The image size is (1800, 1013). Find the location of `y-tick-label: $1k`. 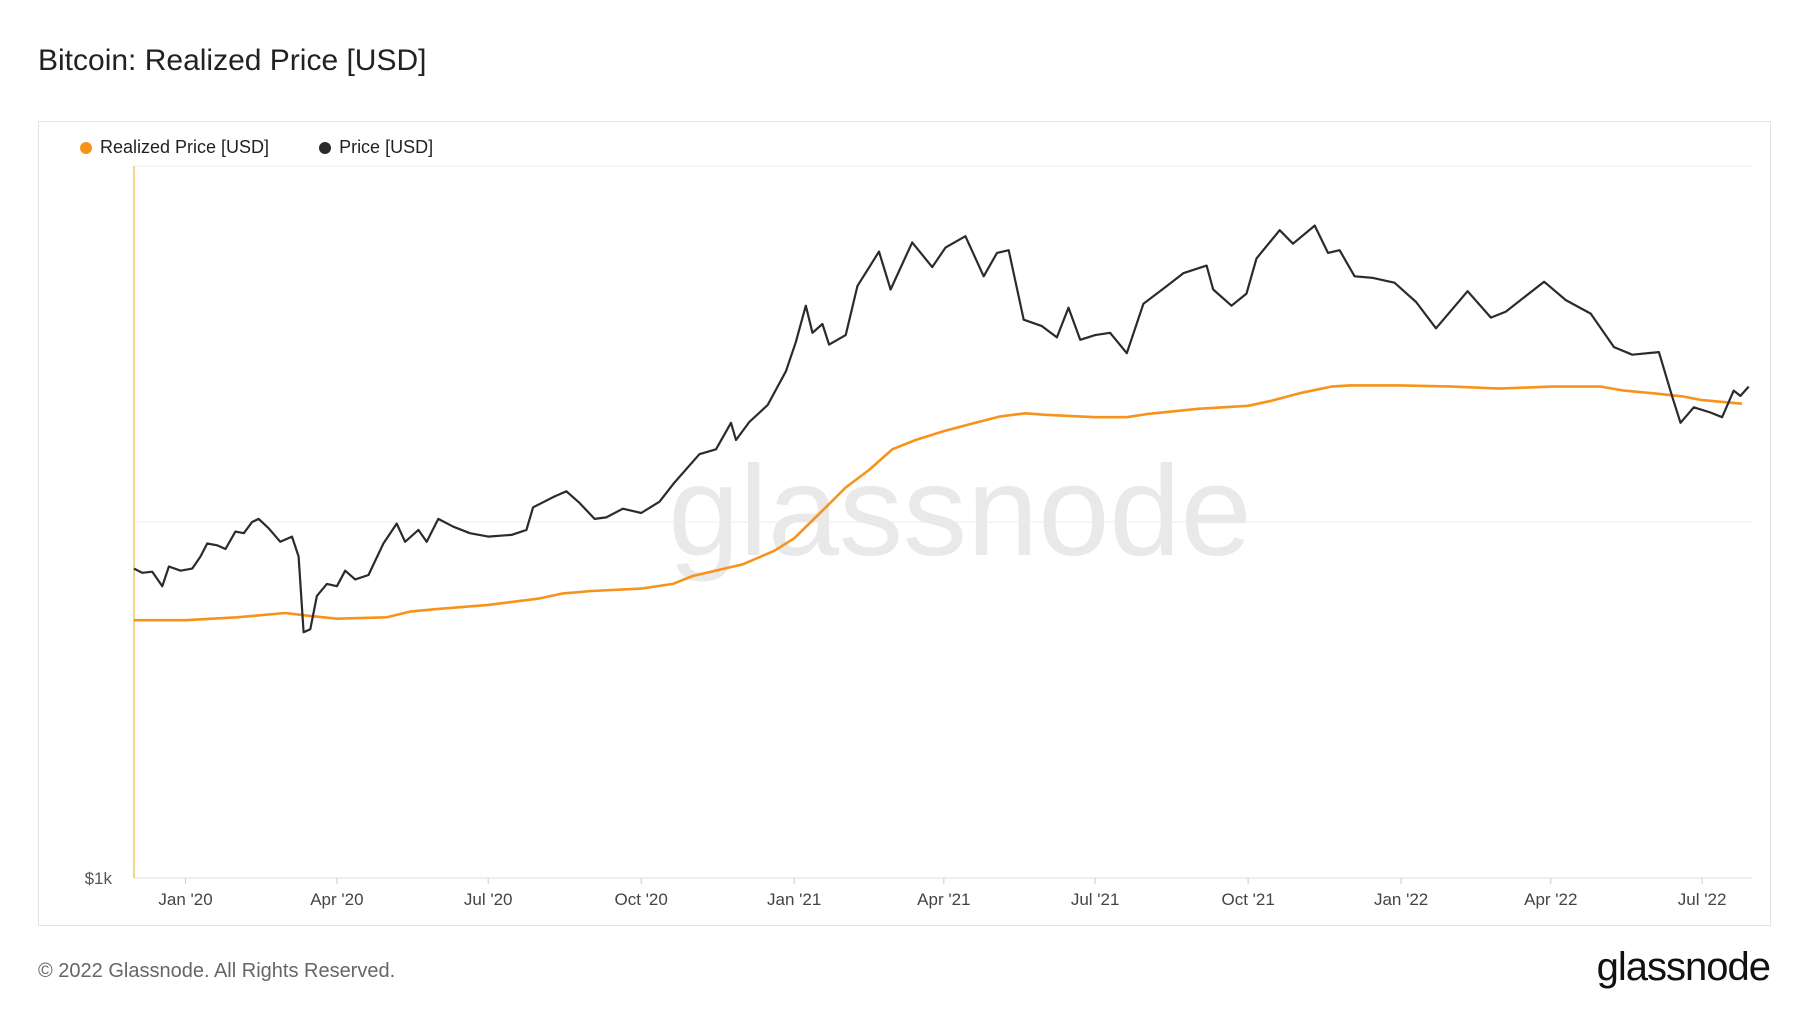

y-tick-label: $1k is located at coordinates (99, 878).